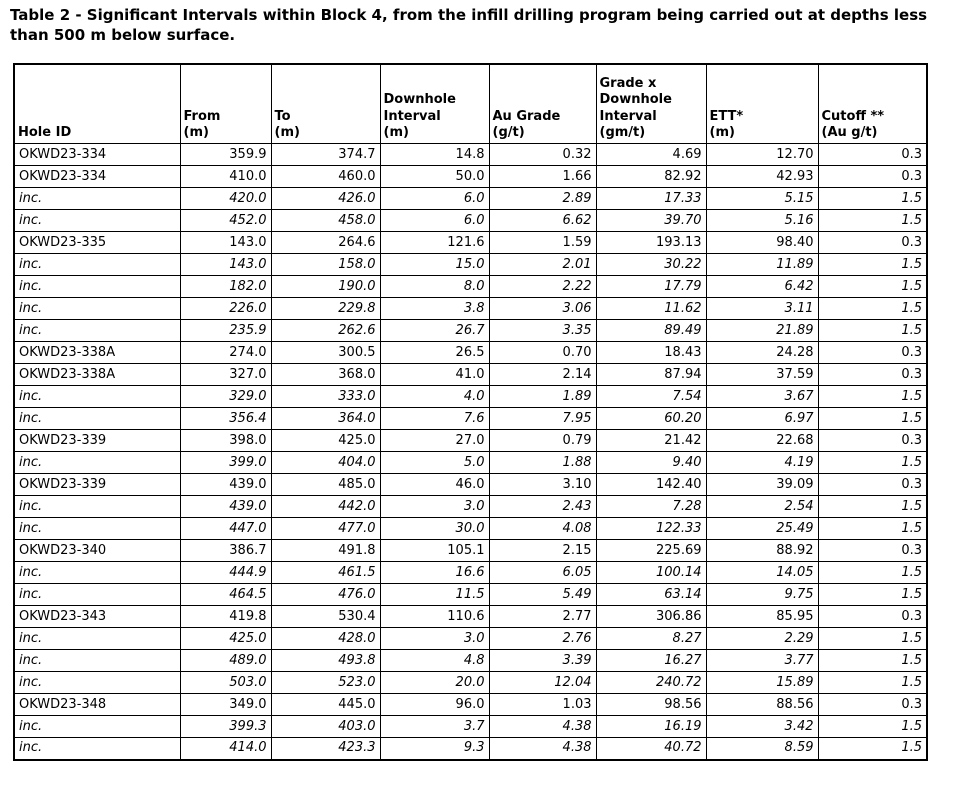 Image resolution: width=963 pixels, height=787 pixels. What do you see at coordinates (325, 177) in the screenshot?
I see `value-cell: 460.0` at bounding box center [325, 177].